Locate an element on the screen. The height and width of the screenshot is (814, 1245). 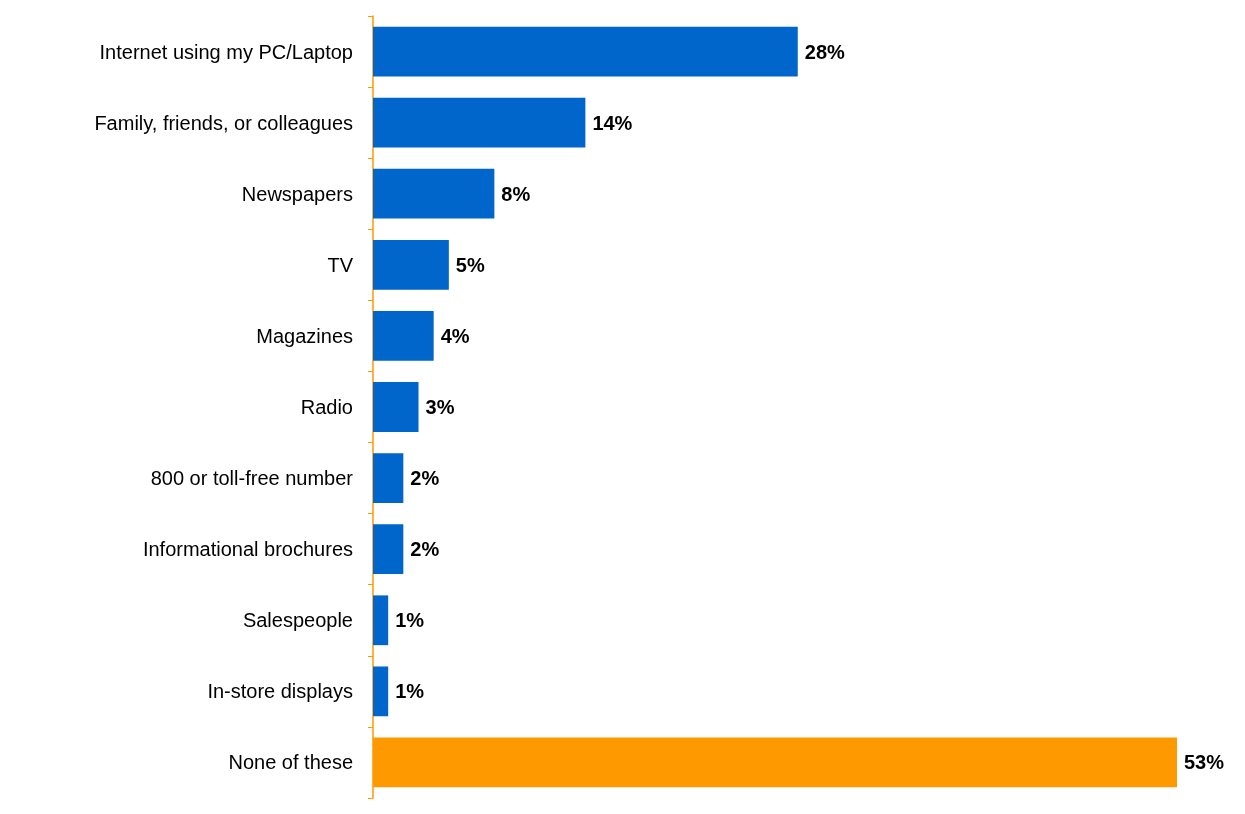
data-label: 53% is located at coordinates (1204, 762).